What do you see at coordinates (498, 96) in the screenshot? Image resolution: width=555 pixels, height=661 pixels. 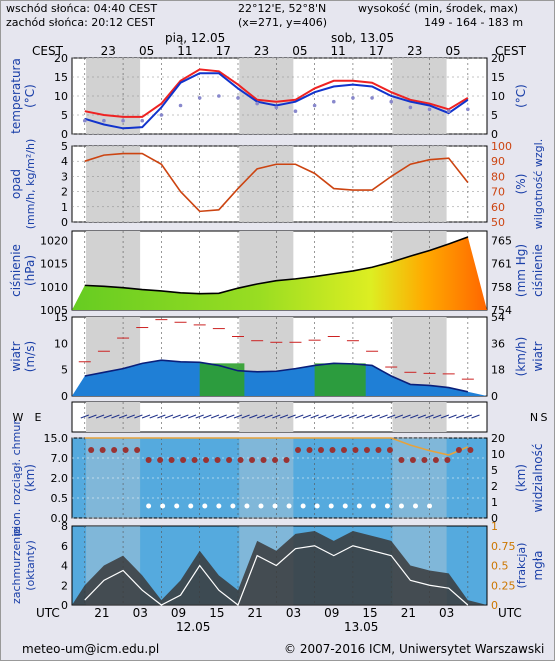 I see `ytick-label-right: 10` at bounding box center [498, 96].